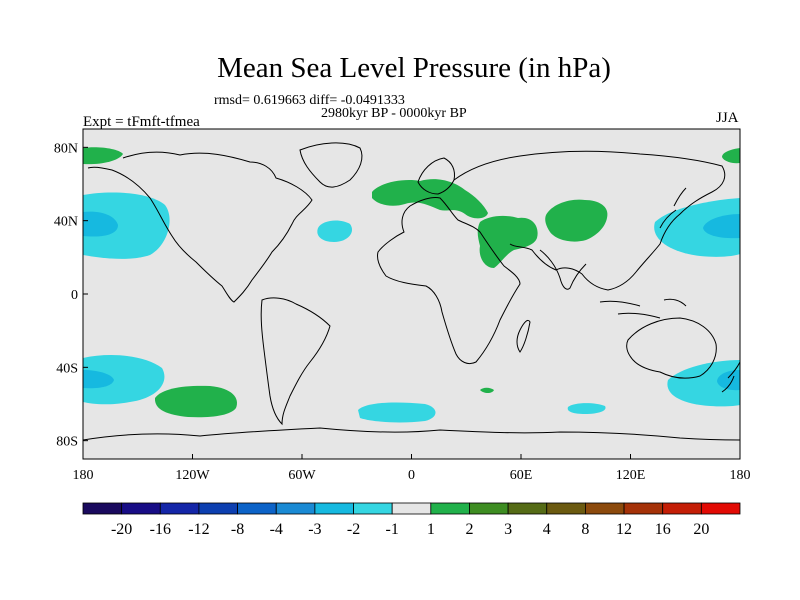  What do you see at coordinates (314, 529) in the screenshot?
I see `colorbar-label: -3` at bounding box center [314, 529].